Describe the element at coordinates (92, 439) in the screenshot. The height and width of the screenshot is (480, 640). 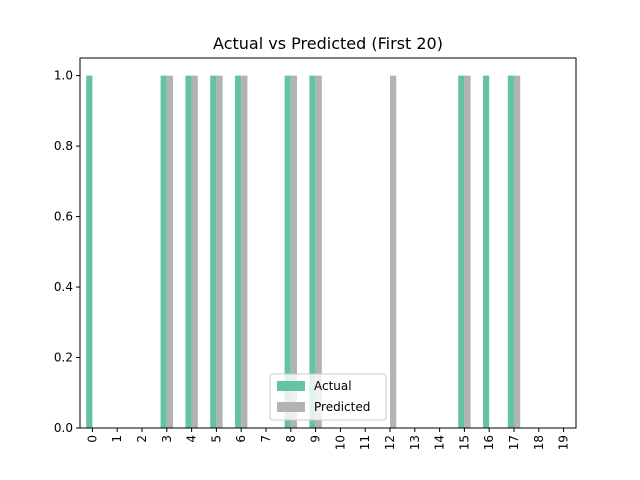
I see `x-tick-label-0: 0` at that location.